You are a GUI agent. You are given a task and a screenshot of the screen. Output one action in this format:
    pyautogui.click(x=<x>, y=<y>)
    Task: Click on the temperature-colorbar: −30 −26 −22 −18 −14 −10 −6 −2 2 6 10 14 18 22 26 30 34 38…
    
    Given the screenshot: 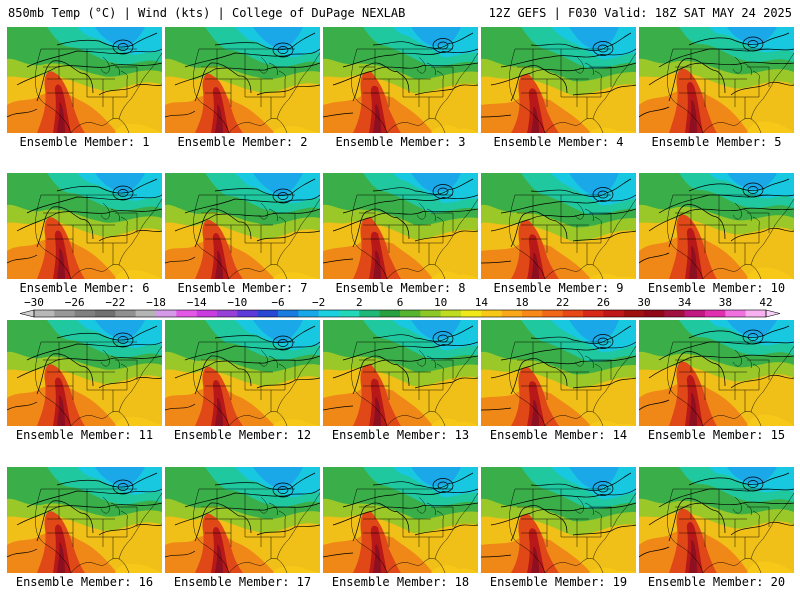 What is the action you would take?
    pyautogui.click(x=400, y=307)
    